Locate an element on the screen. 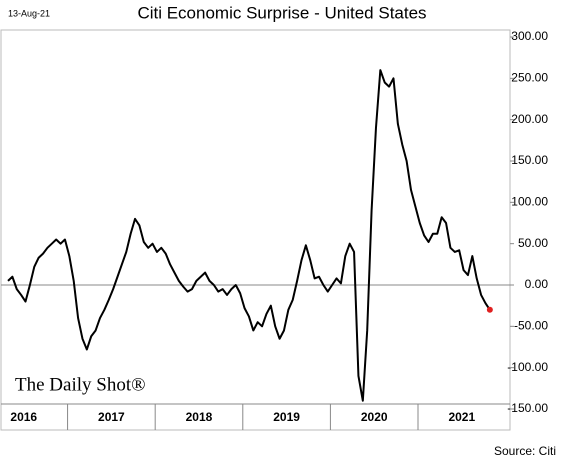 The height and width of the screenshot is (461, 564). brand: The Daily Shot® is located at coordinates (80, 384).